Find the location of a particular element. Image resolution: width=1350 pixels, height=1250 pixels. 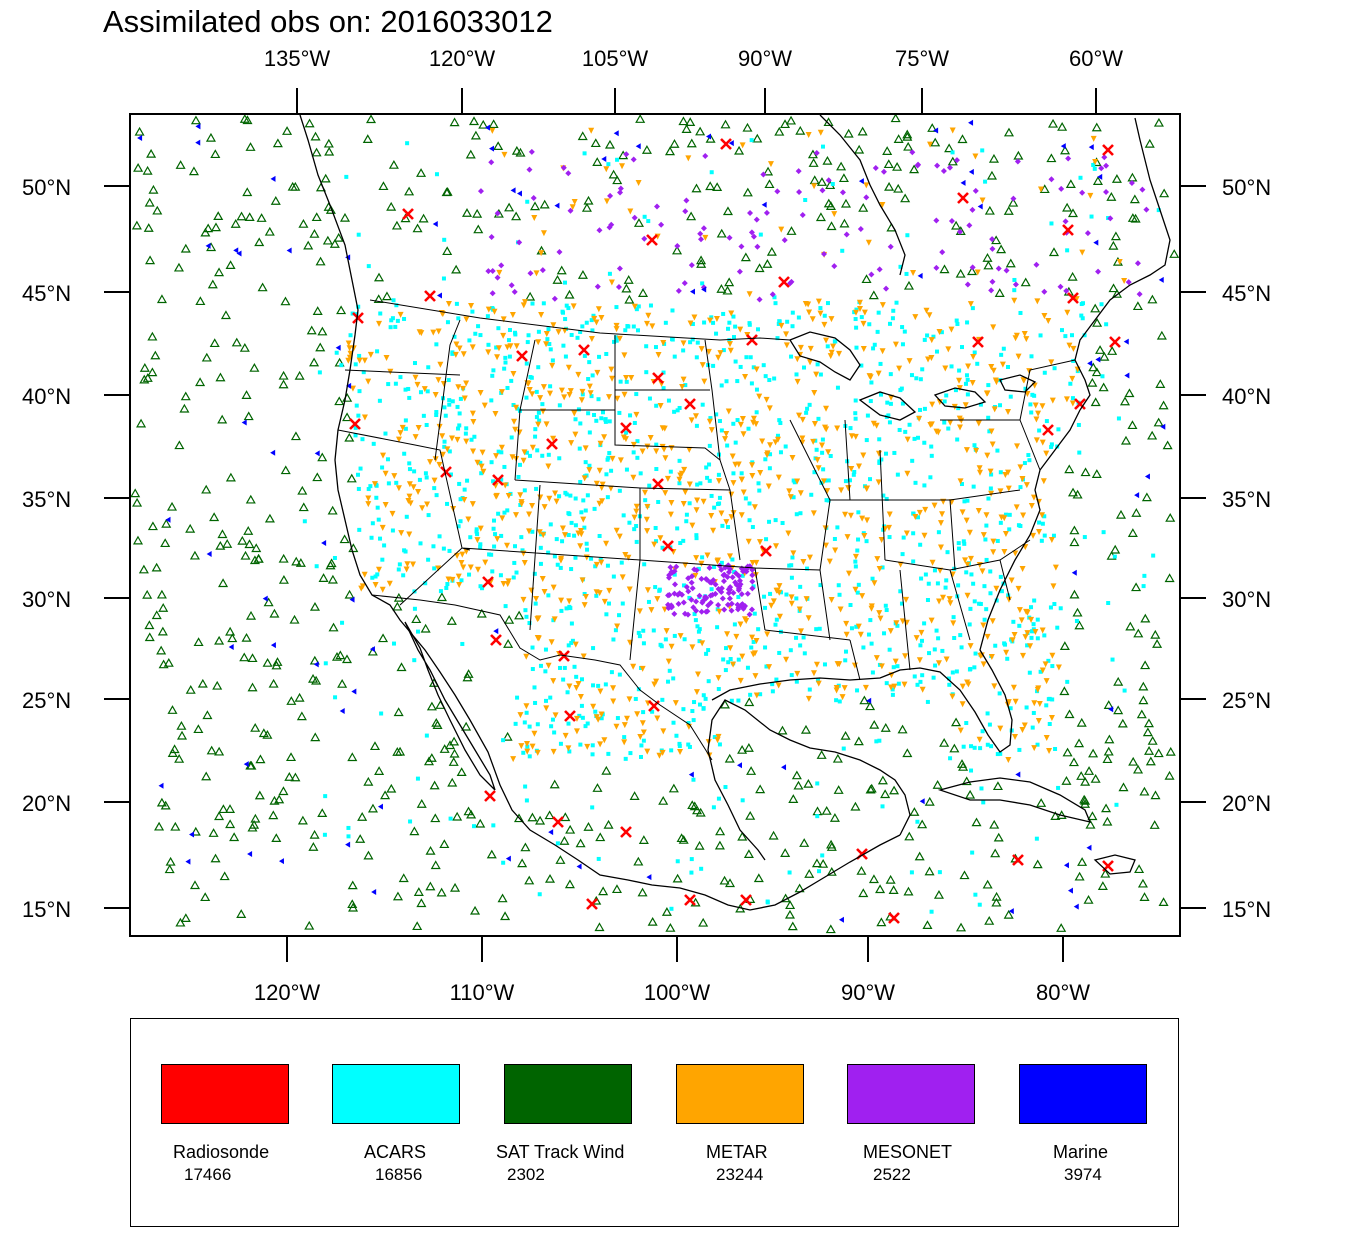

radiosonde-mark is located at coordinates (592, 904).